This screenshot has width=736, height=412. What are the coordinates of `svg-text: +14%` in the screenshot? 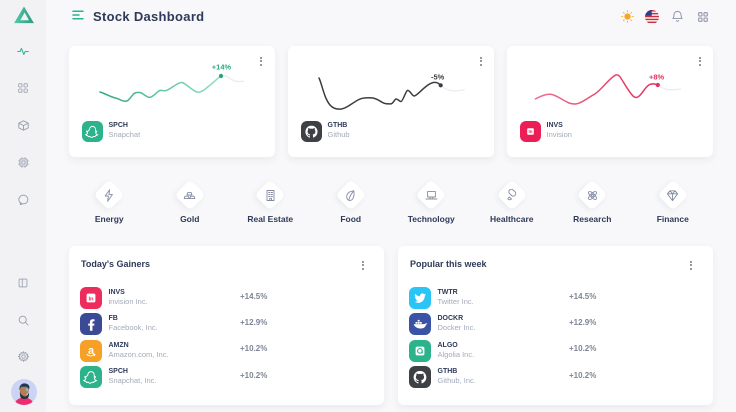 It's located at (222, 67).